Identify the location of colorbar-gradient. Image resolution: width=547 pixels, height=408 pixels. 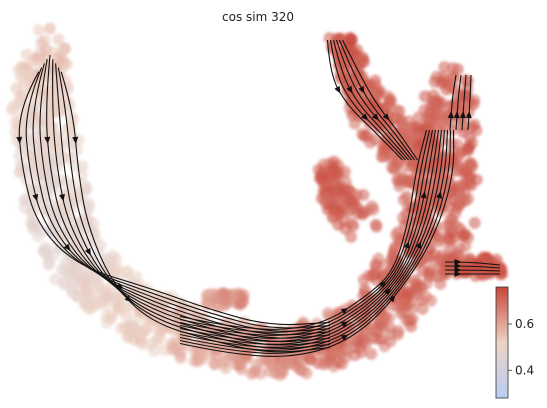
(502, 342).